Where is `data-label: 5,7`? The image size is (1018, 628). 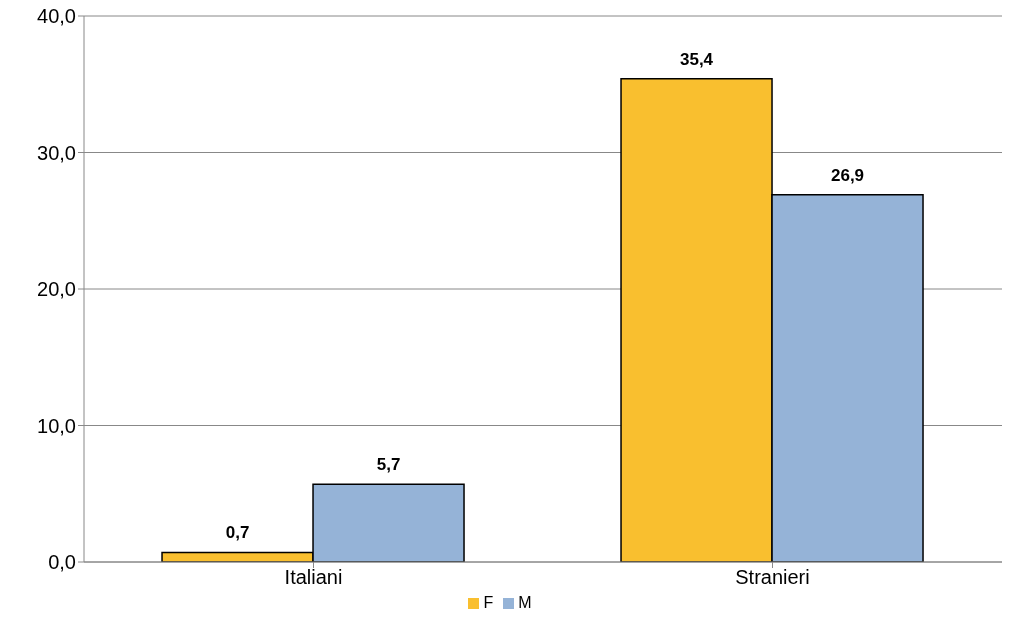 data-label: 5,7 is located at coordinates (388, 465).